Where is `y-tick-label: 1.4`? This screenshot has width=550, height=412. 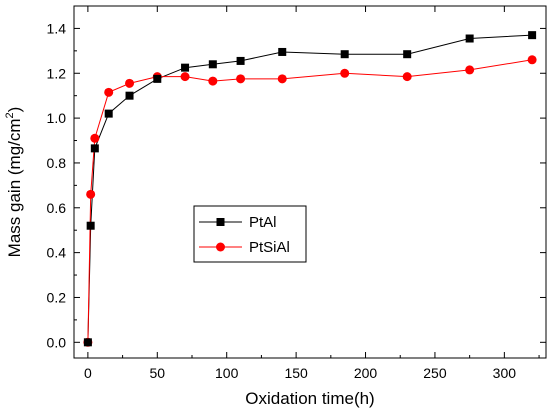 y-tick-label: 1.4 is located at coordinates (57, 28).